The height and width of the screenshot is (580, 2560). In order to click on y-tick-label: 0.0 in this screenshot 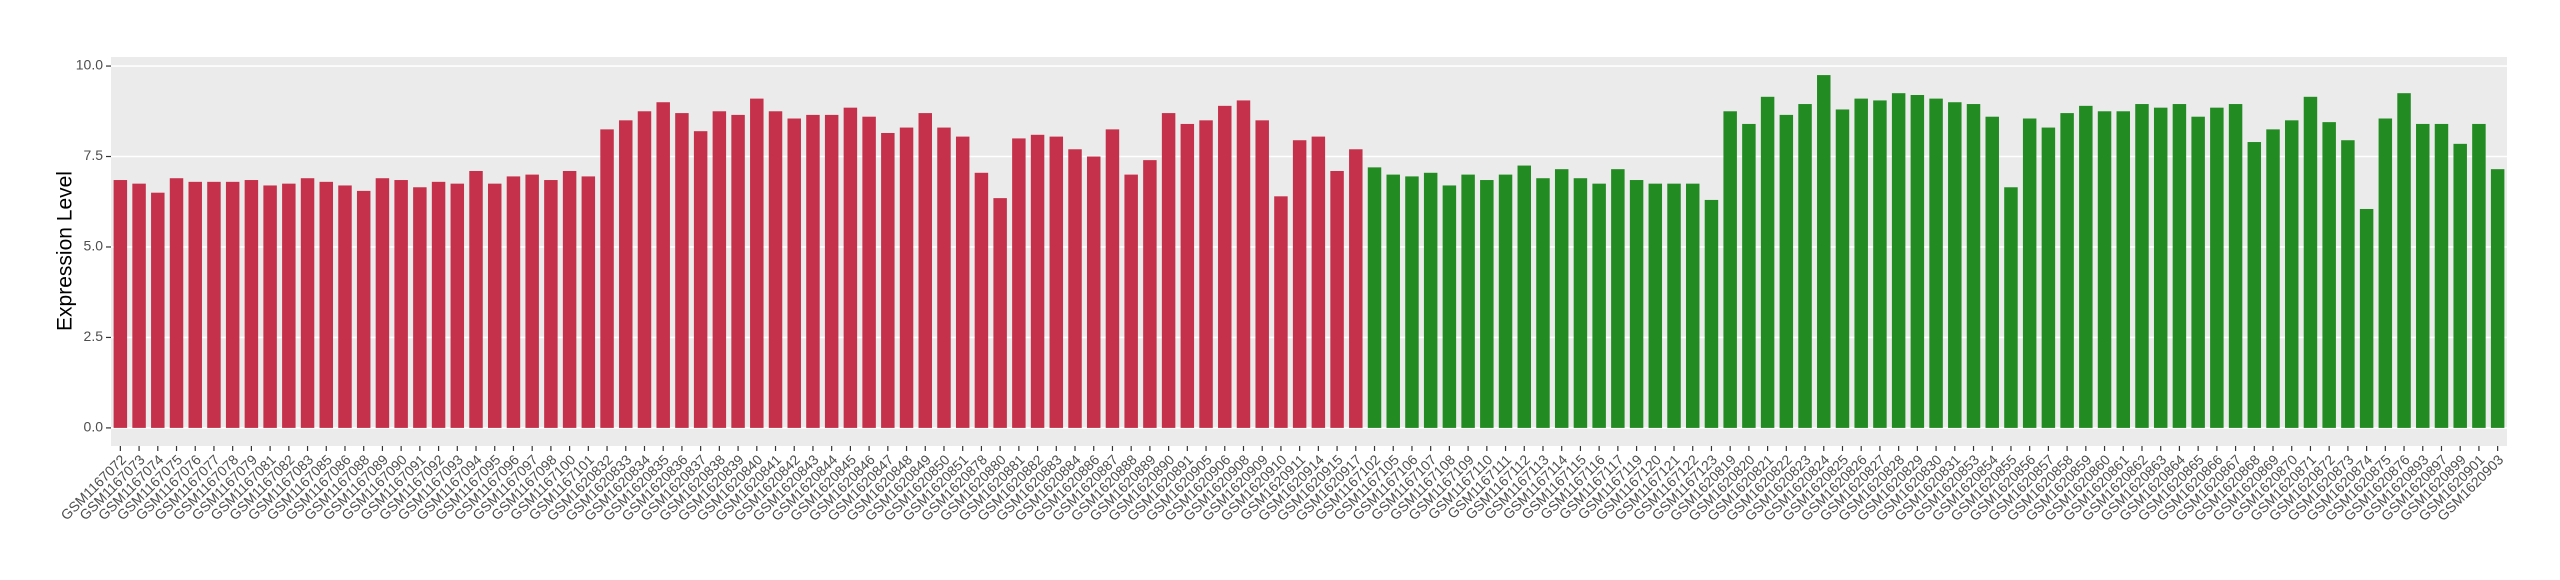, I will do `click(94, 427)`.